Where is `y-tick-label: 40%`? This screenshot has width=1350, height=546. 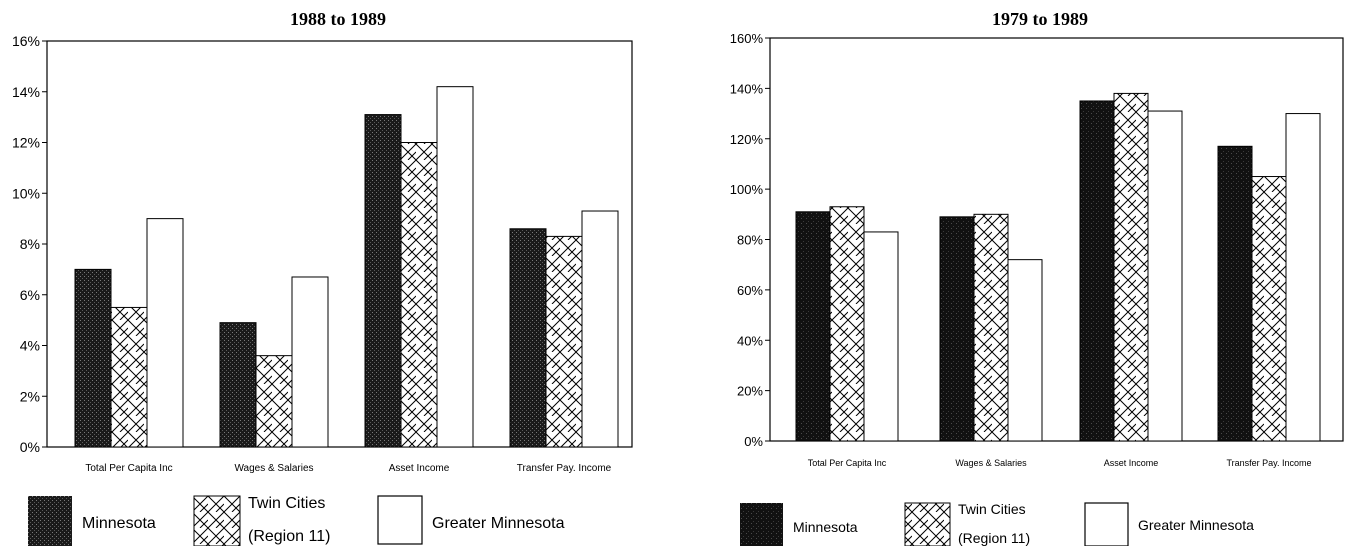
y-tick-label: 40% is located at coordinates (750, 340).